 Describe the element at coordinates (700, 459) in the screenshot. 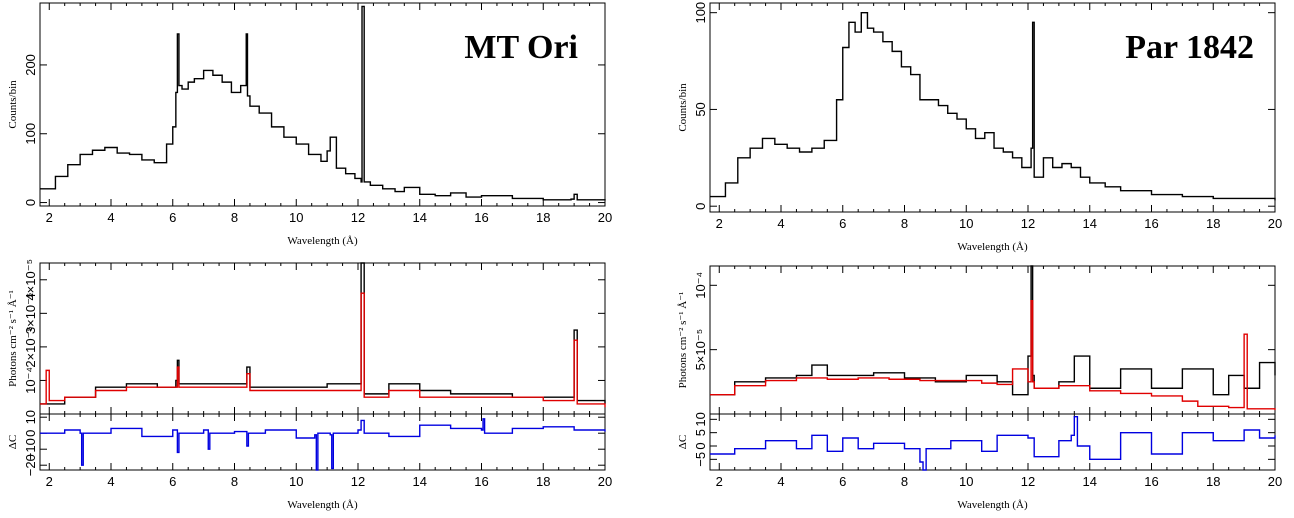

I see `y-tick-label: −5` at that location.